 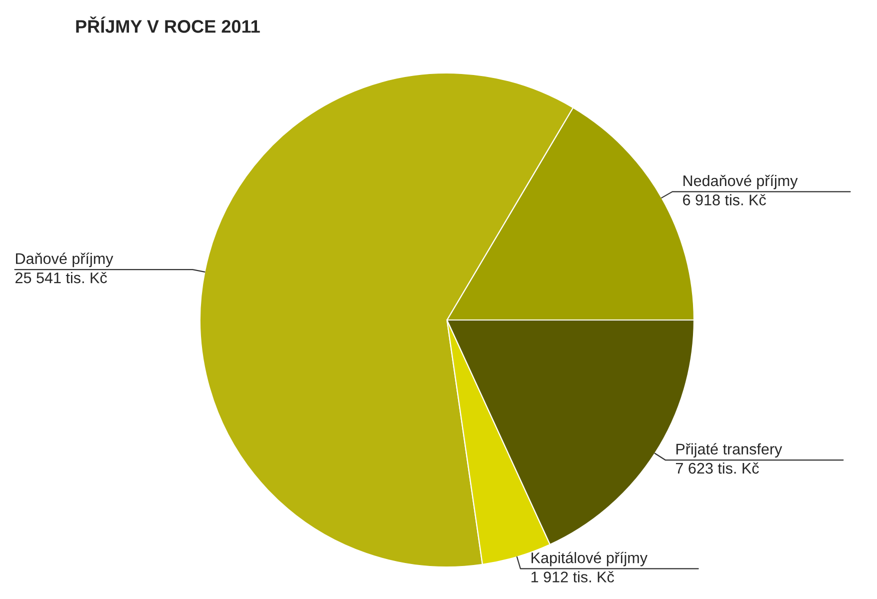 What do you see at coordinates (61, 278) in the screenshot?
I see `data-label: 25 541 tis. Kč` at bounding box center [61, 278].